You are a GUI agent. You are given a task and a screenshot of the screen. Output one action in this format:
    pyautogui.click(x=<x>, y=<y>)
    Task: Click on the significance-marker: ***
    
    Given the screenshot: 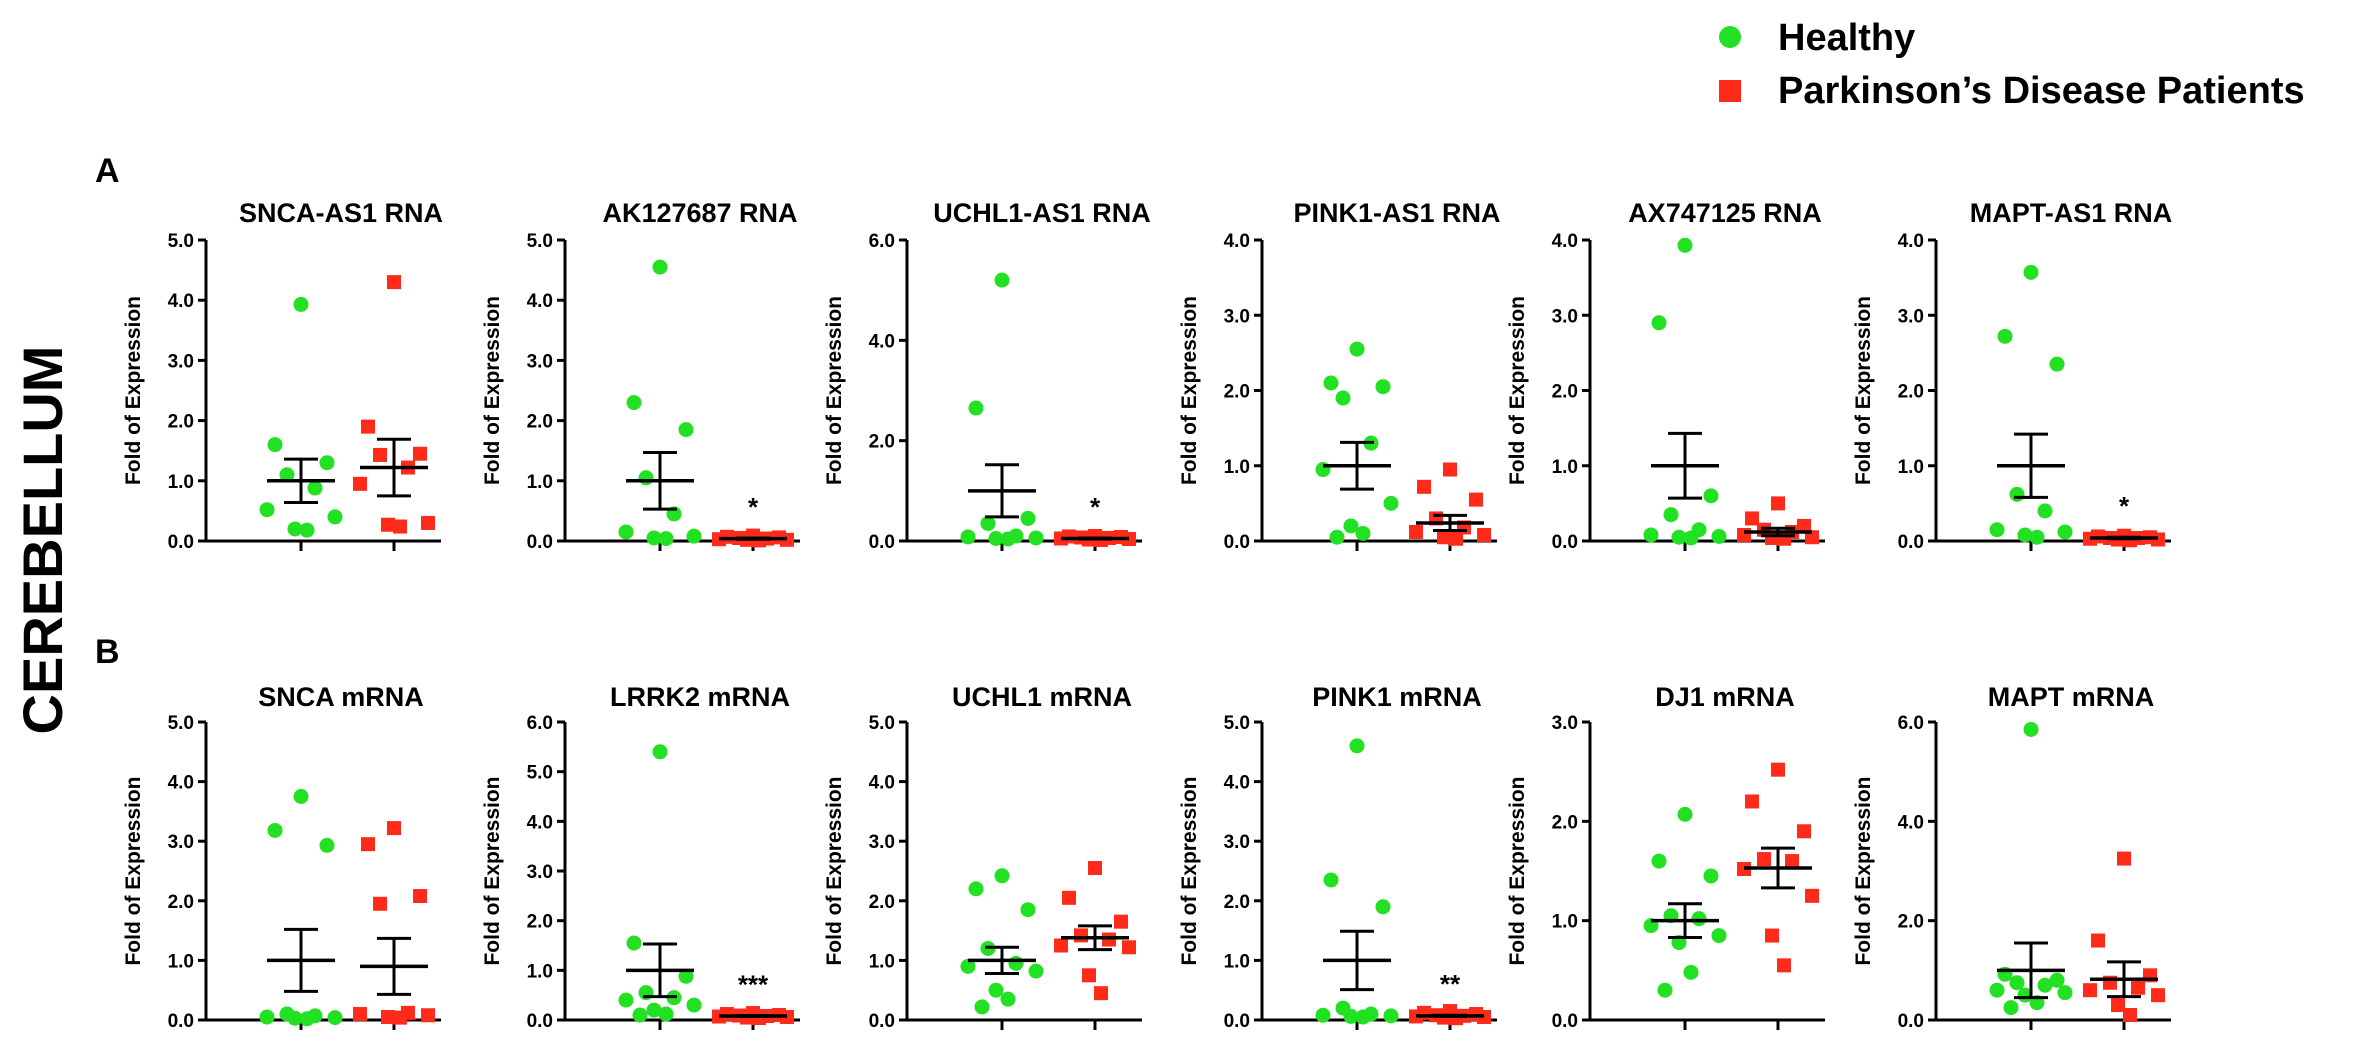 What is the action you would take?
    pyautogui.click(x=753, y=985)
    